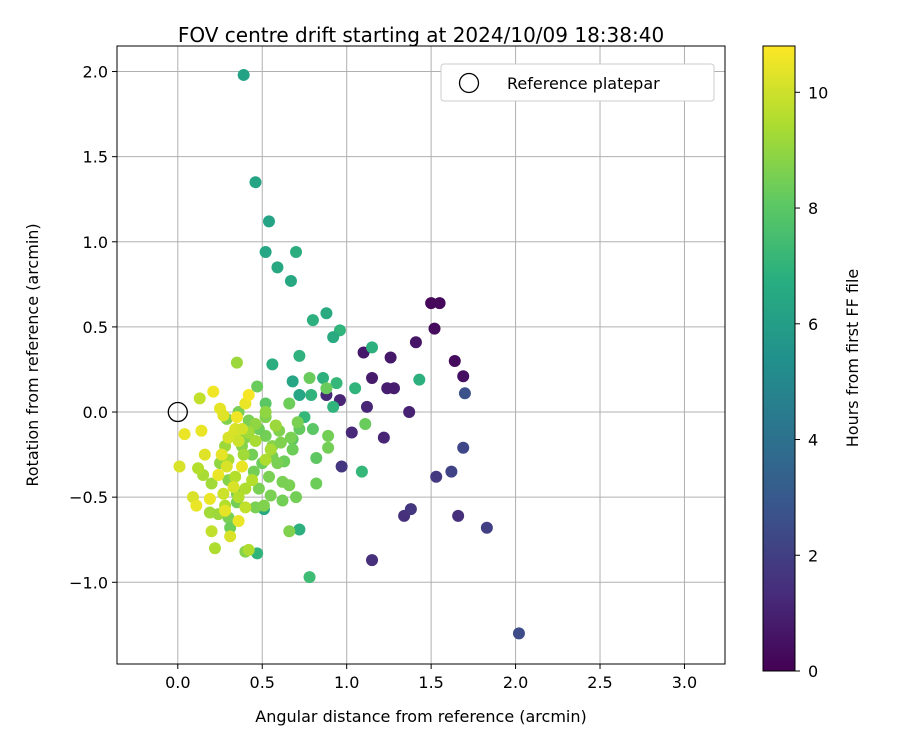 Image resolution: width=900 pixels, height=750 pixels. Describe the element at coordinates (813, 440) in the screenshot. I see `colorbar-tick-label: 4` at that location.